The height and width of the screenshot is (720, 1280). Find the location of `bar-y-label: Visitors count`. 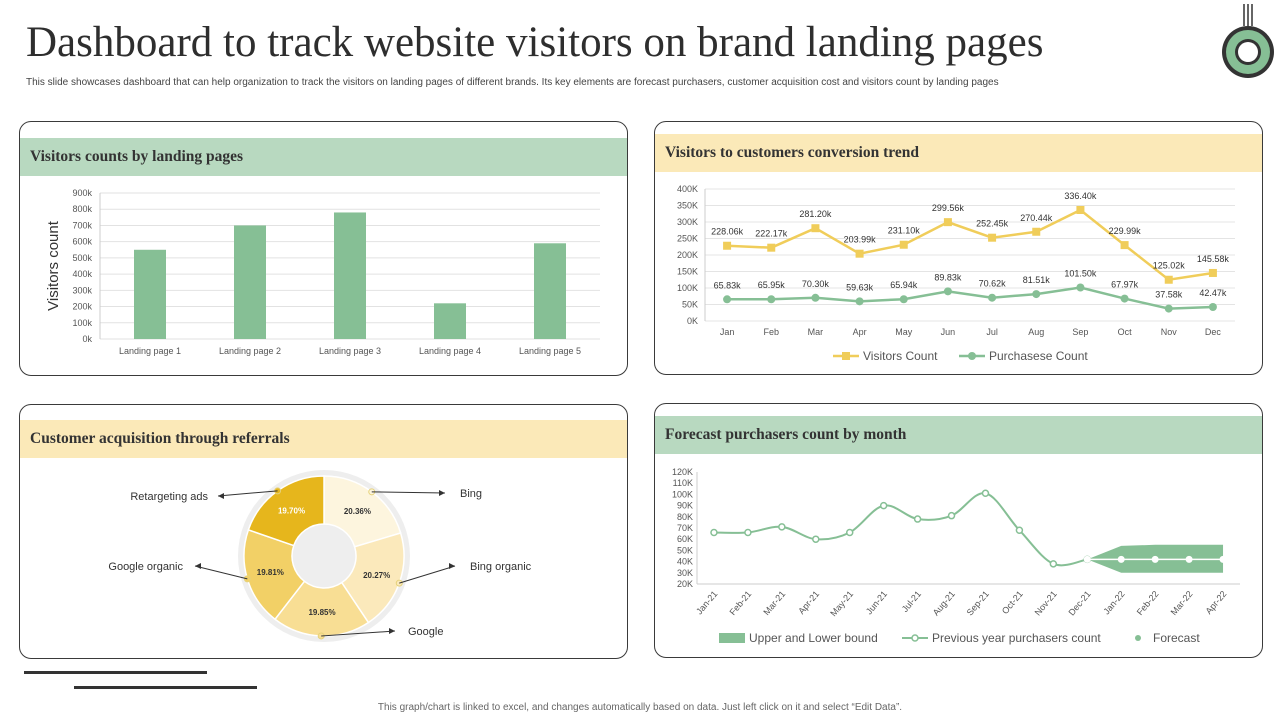

bar-y-label: Visitors count is located at coordinates (53, 265).